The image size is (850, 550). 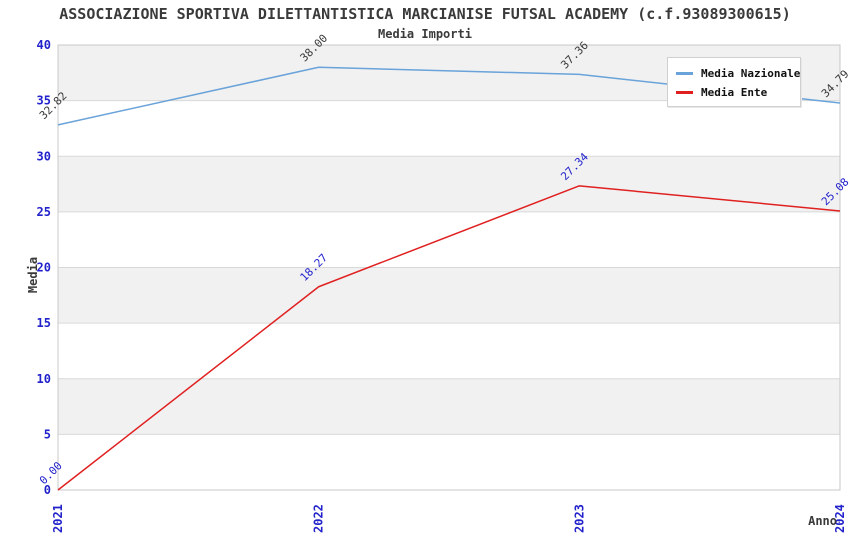 I want to click on x-axis-title: Anno, so click(x=822, y=521).